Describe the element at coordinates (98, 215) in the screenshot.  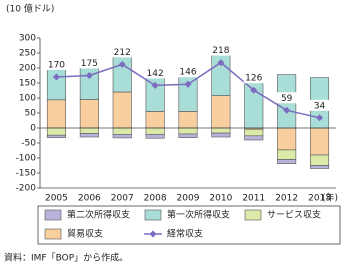
I see `legend-label: 第二次所得収支` at that location.